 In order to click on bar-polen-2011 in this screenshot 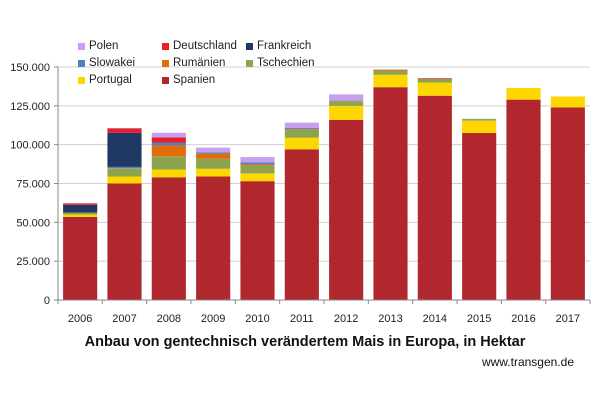, I will do `click(301, 125)`.